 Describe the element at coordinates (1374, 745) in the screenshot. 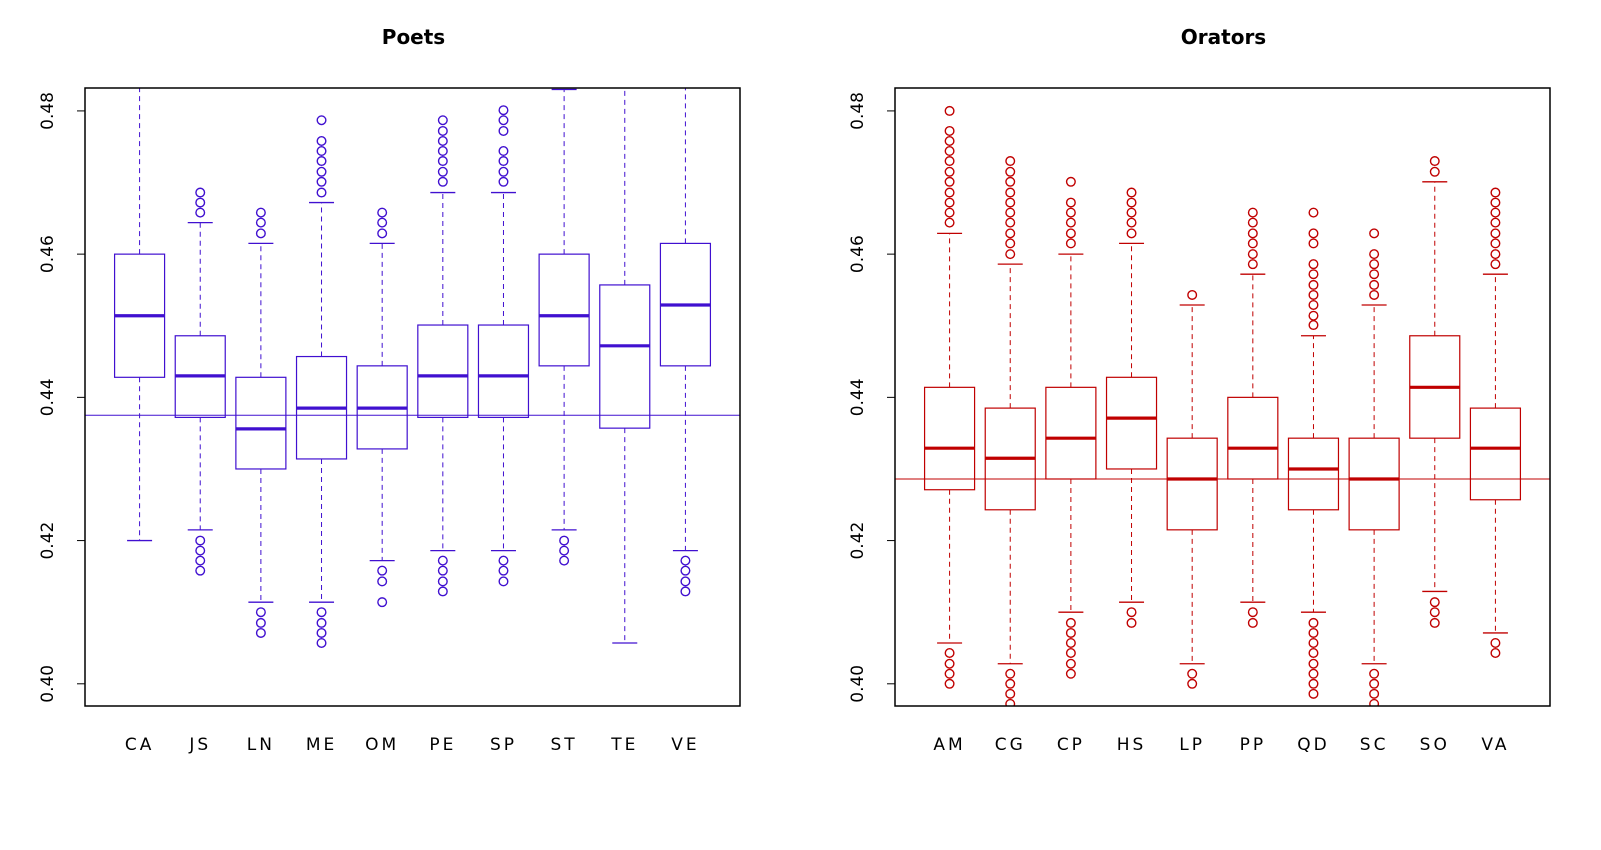

I see `x-tick-label: SC` at that location.